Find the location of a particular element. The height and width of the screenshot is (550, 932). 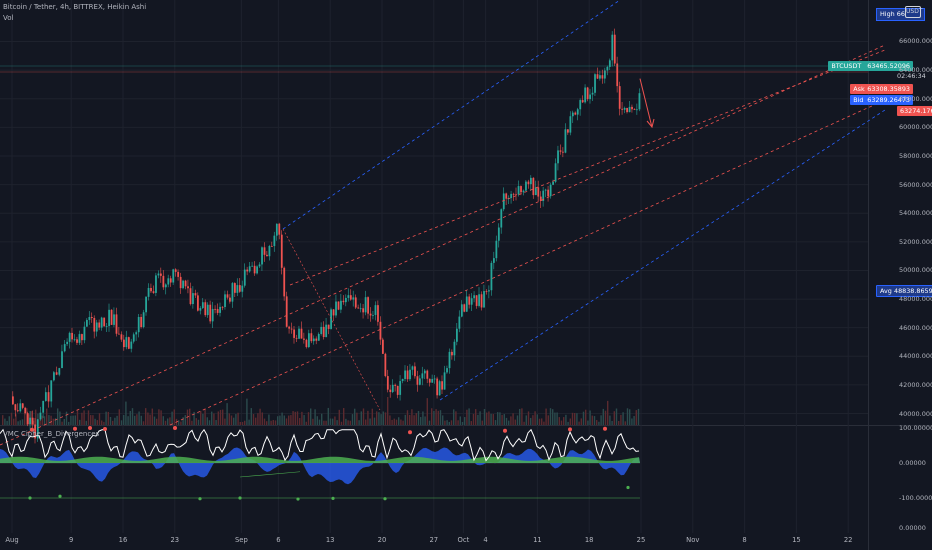

divergence-line is located at coordinates (270, 474).